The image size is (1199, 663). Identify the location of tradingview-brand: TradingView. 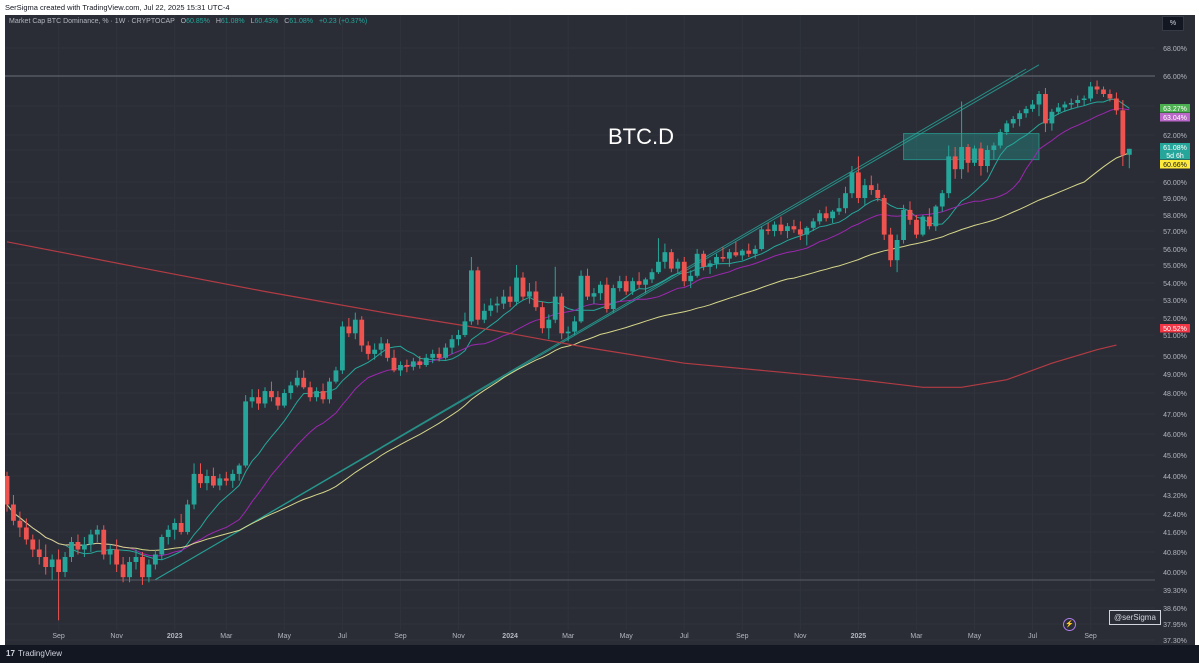
(40, 653).